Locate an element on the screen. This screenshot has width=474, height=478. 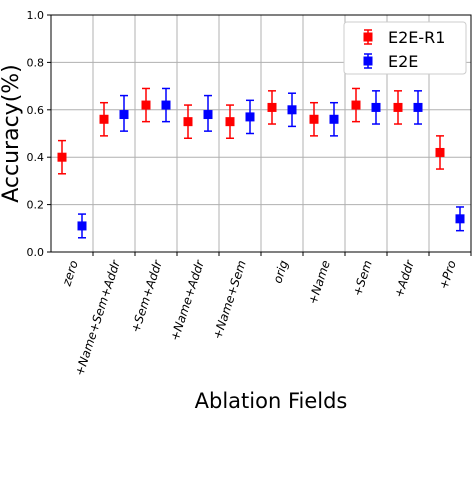
legend: E2E-R1 E2E is located at coordinates (405, 48).